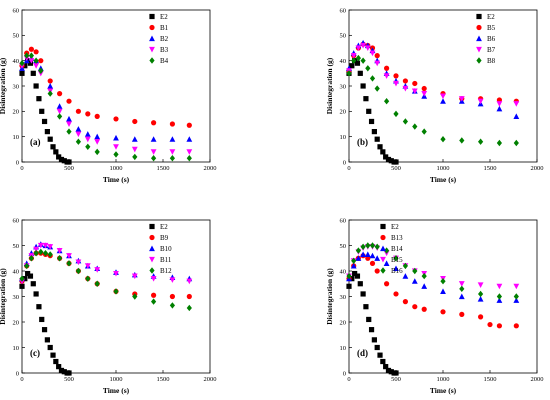  I want to click on panel-label: (b), so click(362, 142).